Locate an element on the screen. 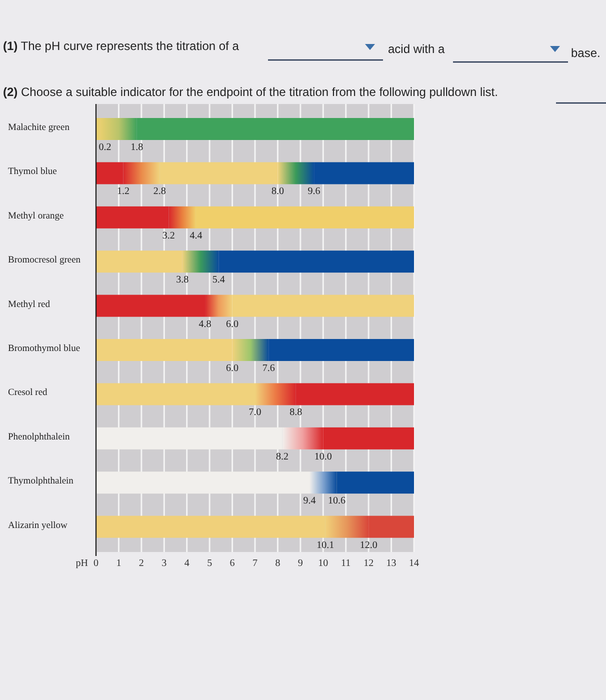  x-tick-label: 7 is located at coordinates (255, 563).